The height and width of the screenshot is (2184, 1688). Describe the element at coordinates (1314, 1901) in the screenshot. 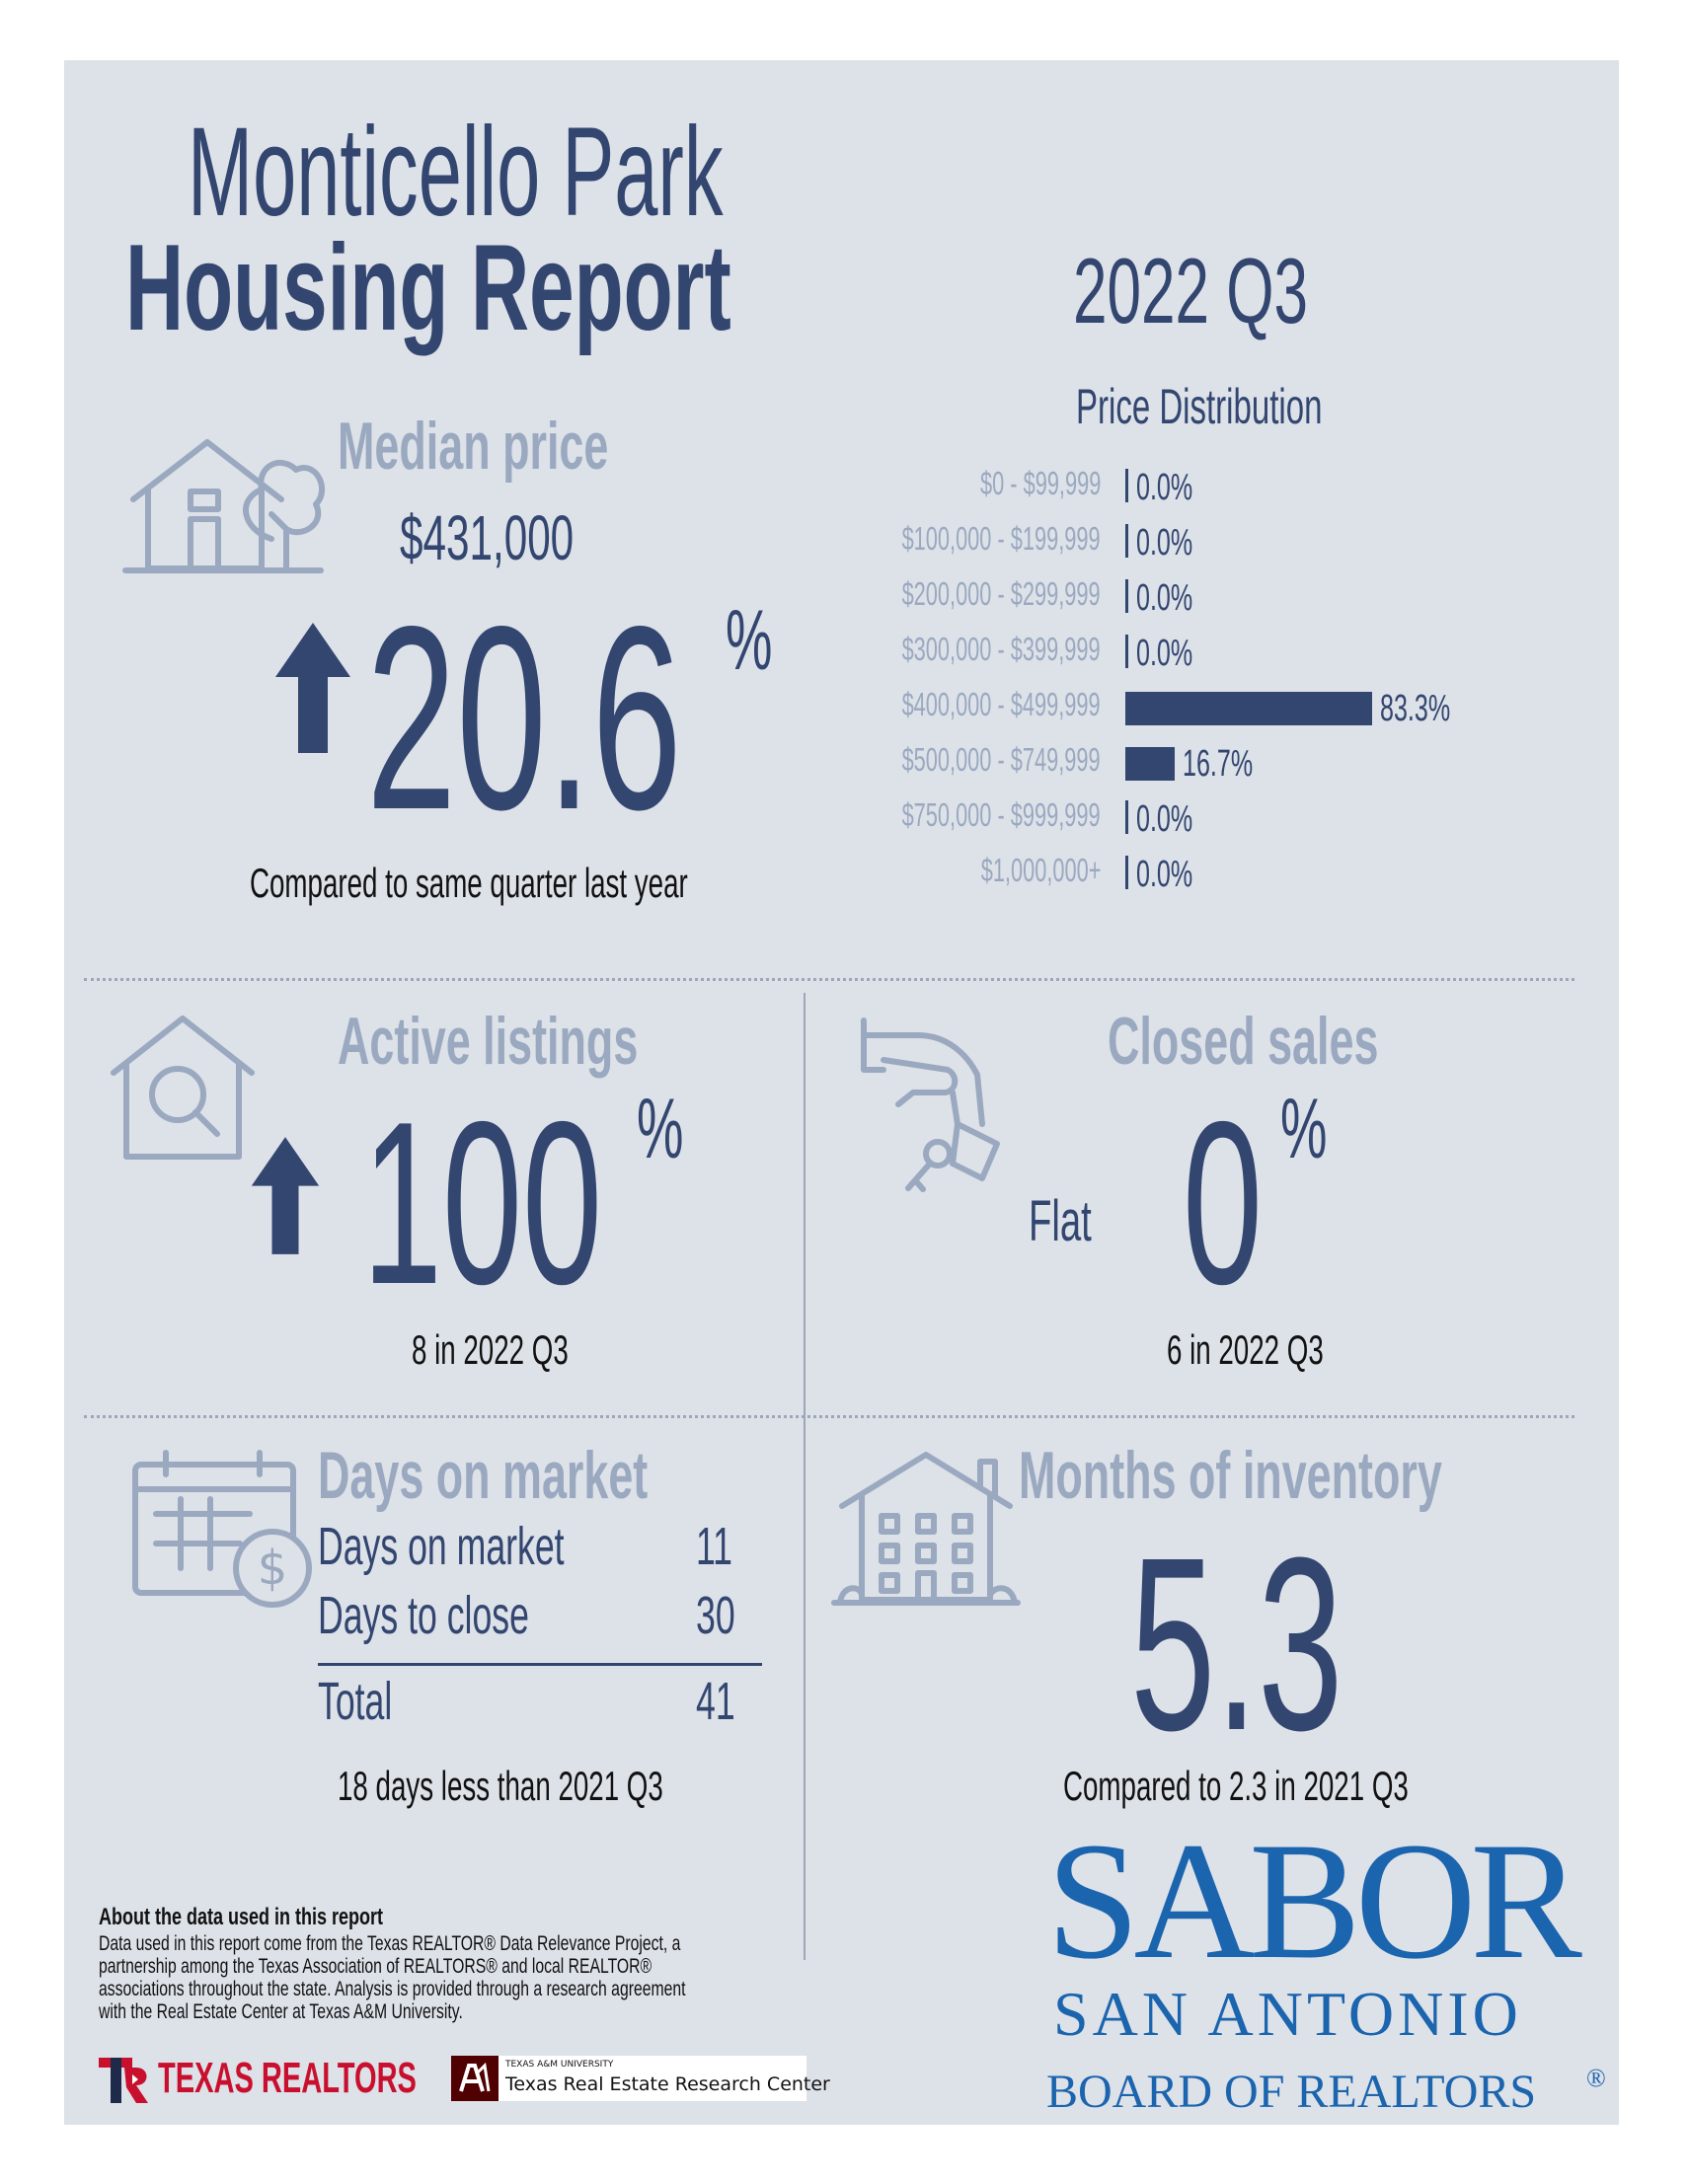

I see `sabor-logo-mark: SABOR` at that location.